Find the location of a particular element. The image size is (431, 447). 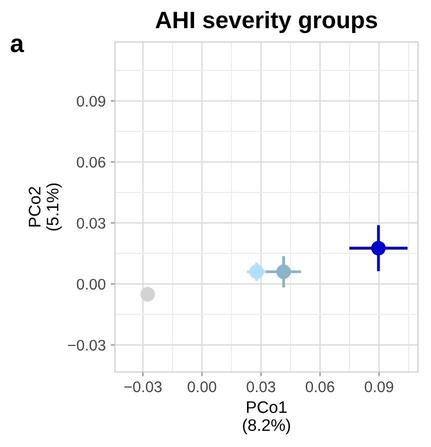

y-tick-label: 0.03 is located at coordinates (91, 223).